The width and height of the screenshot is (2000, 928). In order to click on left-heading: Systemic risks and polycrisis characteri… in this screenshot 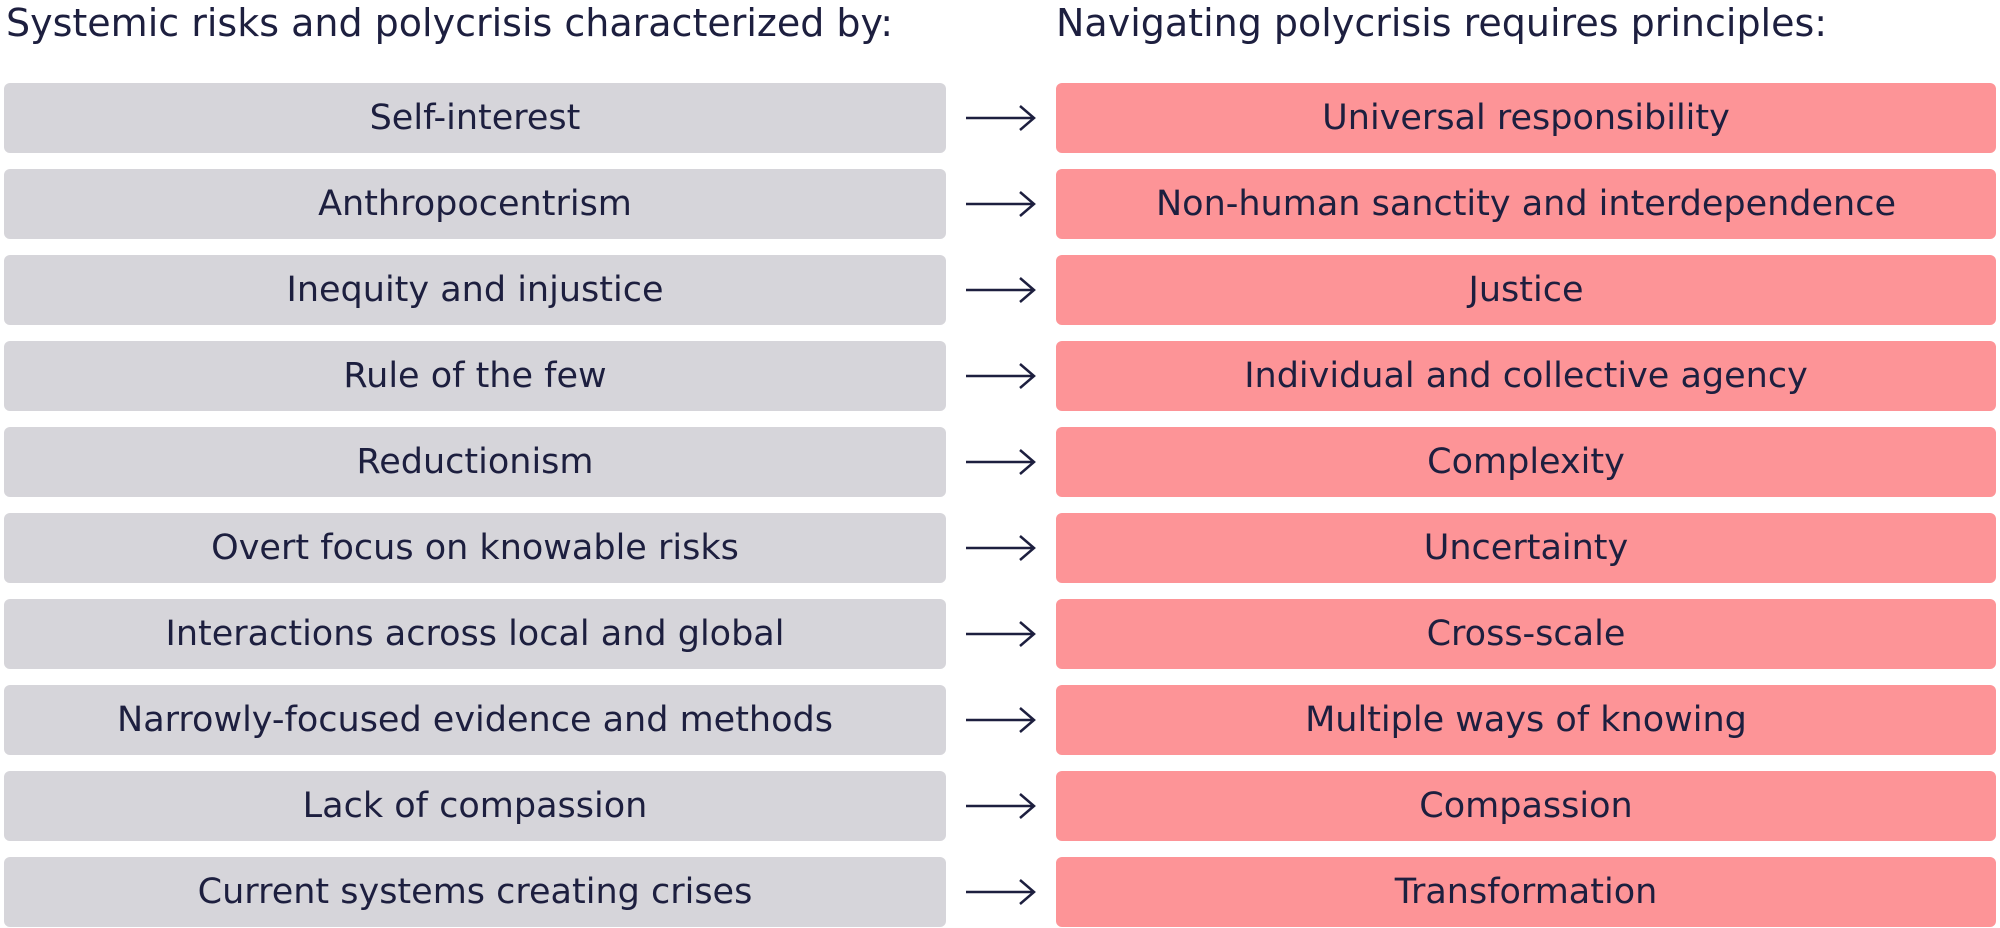, I will do `click(450, 23)`.